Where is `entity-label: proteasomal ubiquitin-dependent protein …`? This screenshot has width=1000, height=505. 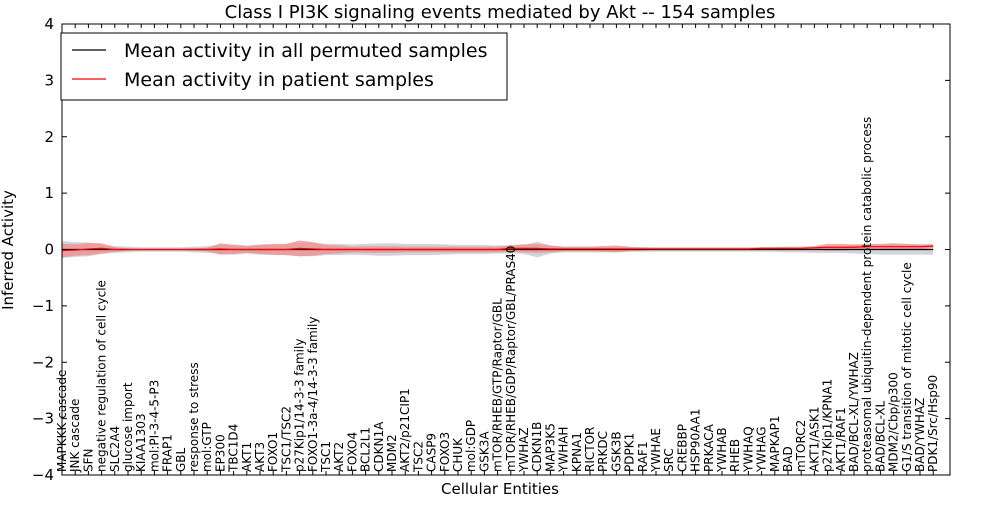 entity-label: proteasomal ubiquitin-dependent protein … is located at coordinates (867, 294).